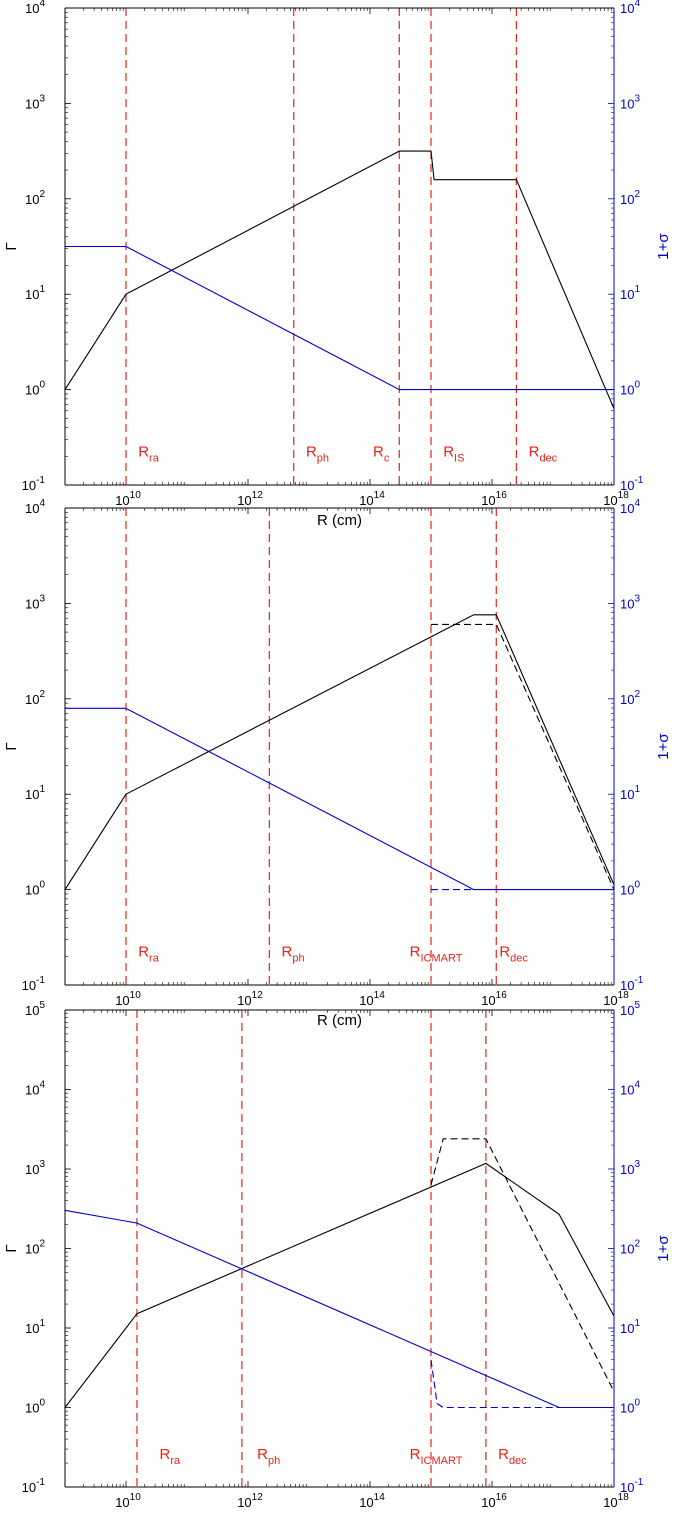 This screenshot has height=1515, width=678. I want to click on vline-label-IS: RIS, so click(453, 453).